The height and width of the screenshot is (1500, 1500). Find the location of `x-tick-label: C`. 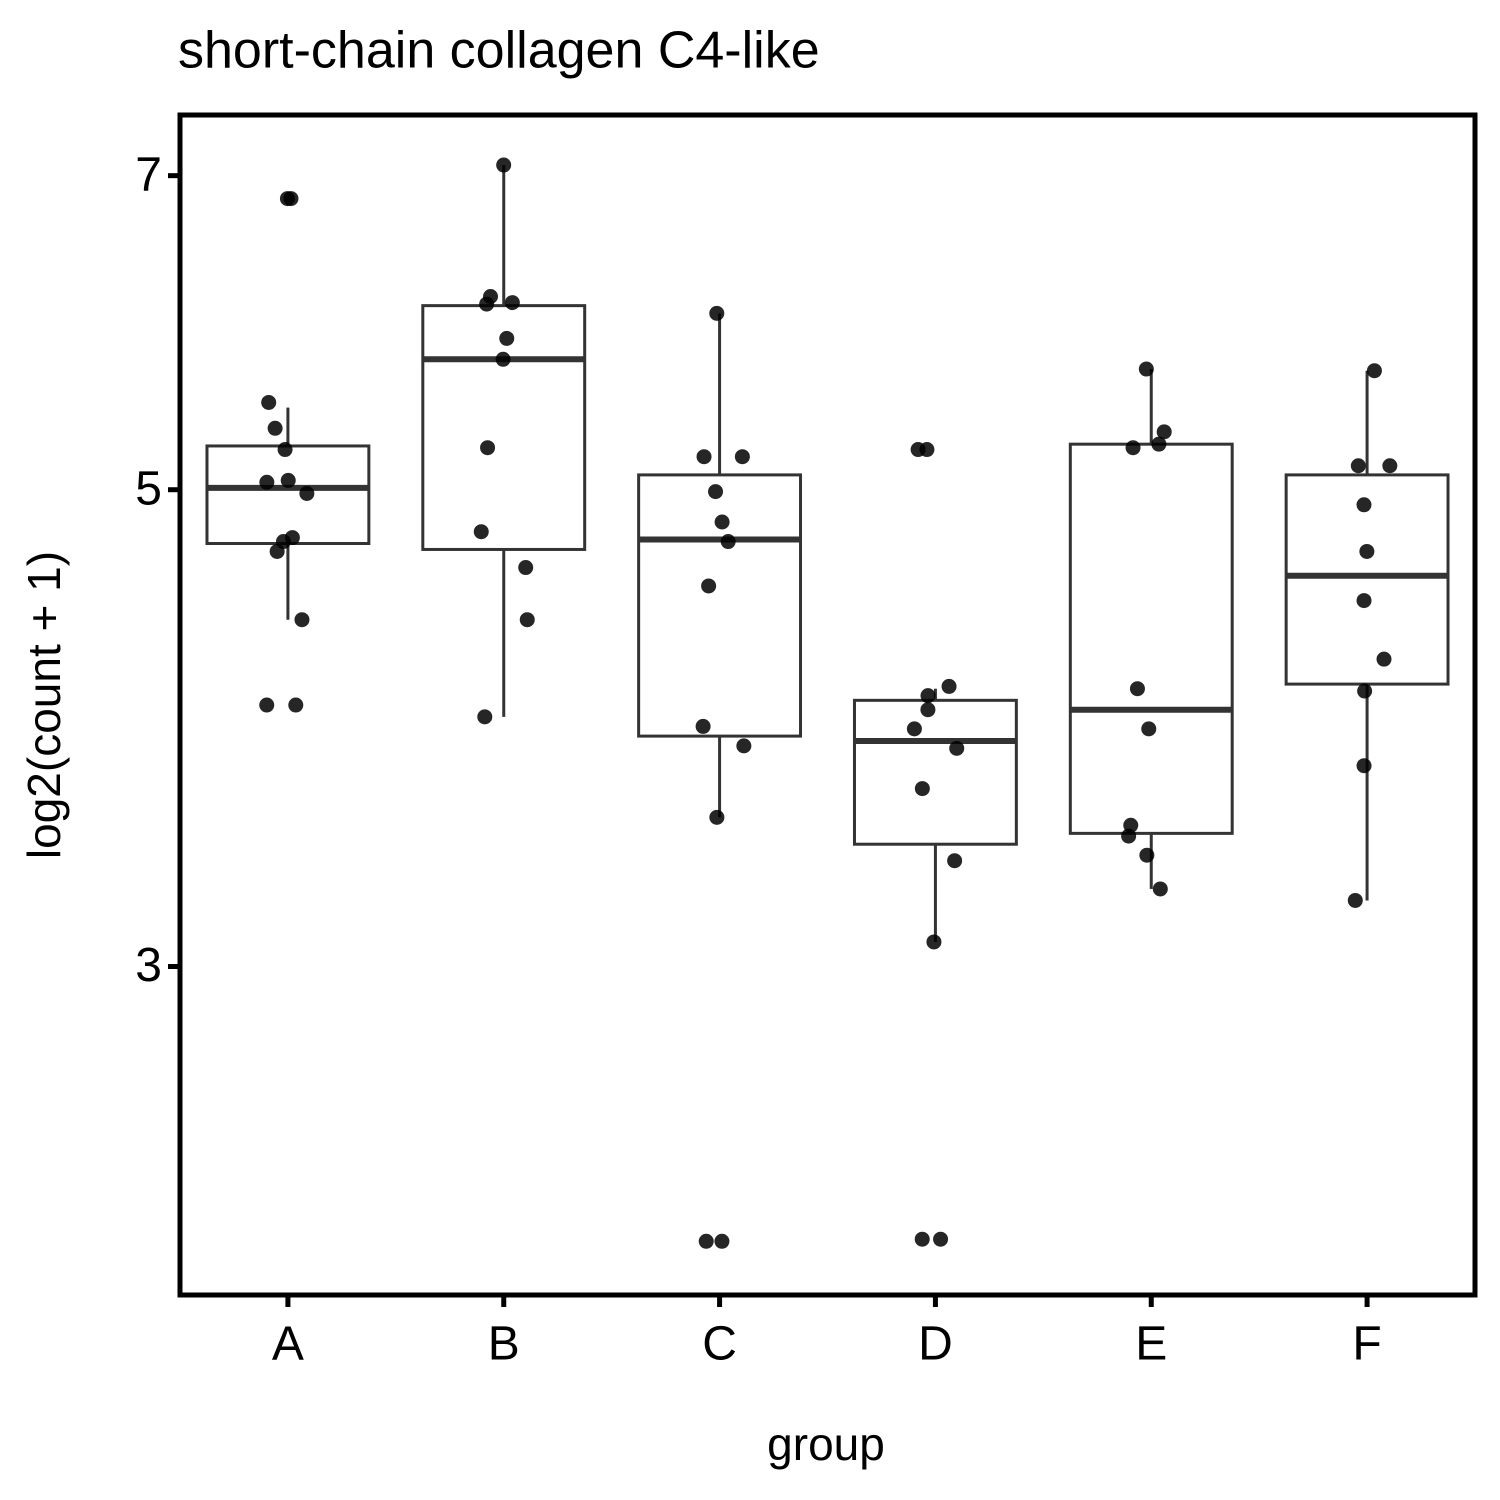

x-tick-label: C is located at coordinates (719, 1344).